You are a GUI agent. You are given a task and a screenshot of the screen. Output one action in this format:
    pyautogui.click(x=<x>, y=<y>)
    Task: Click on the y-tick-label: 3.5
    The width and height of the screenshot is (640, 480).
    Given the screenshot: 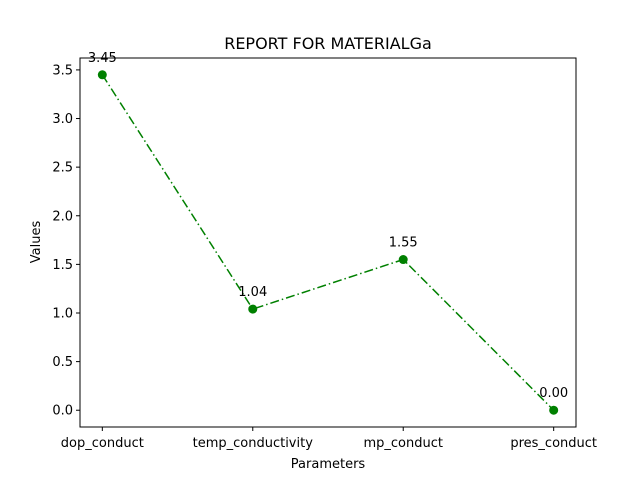 What is the action you would take?
    pyautogui.click(x=62, y=70)
    